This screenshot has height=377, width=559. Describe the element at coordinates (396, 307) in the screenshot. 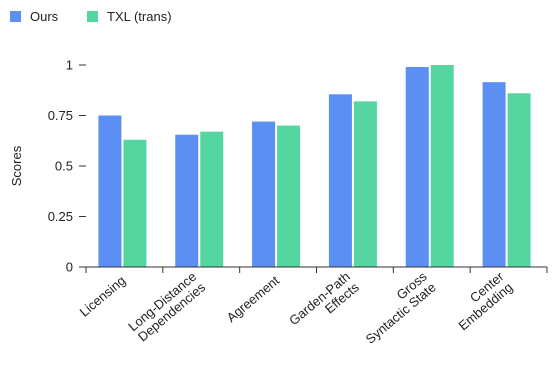

I see `x-tick-label: GrossSyntactic State` at that location.